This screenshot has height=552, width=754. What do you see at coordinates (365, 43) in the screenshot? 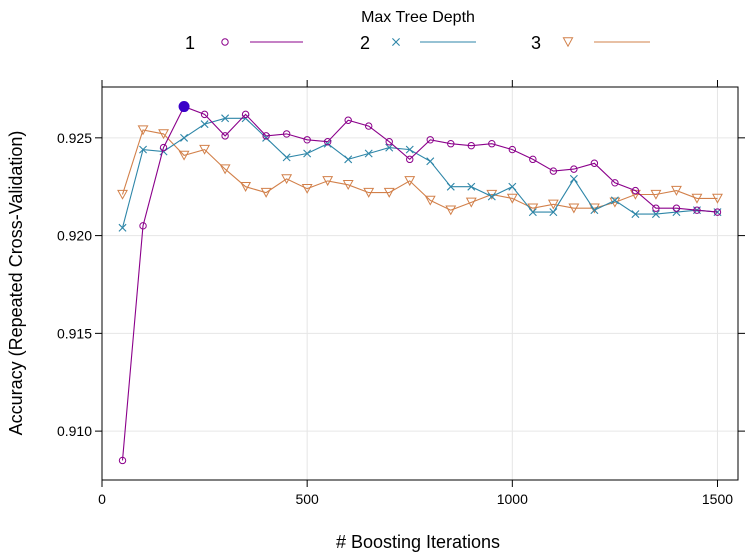
I see `legend-label-2: 2` at bounding box center [365, 43].